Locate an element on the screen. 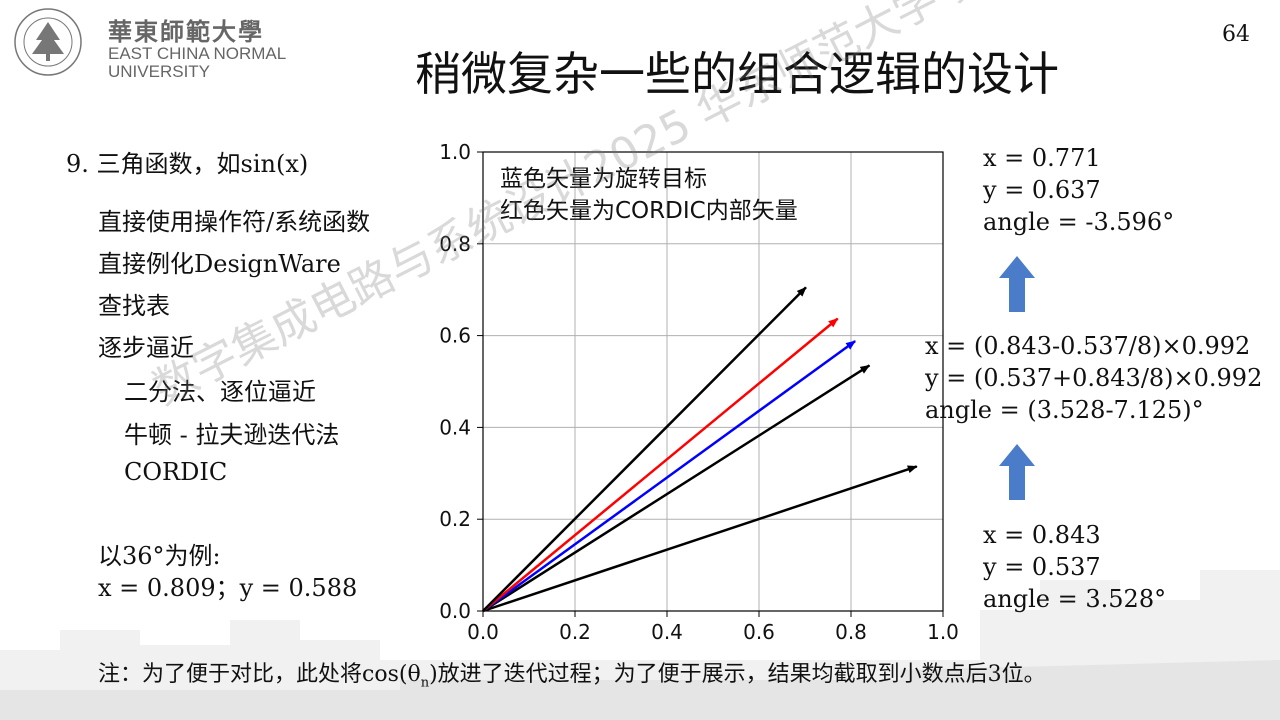 Image resolution: width=1280 pixels, height=720 pixels. section-heading: 9. 三角函数，如sin(x) is located at coordinates (187, 164).